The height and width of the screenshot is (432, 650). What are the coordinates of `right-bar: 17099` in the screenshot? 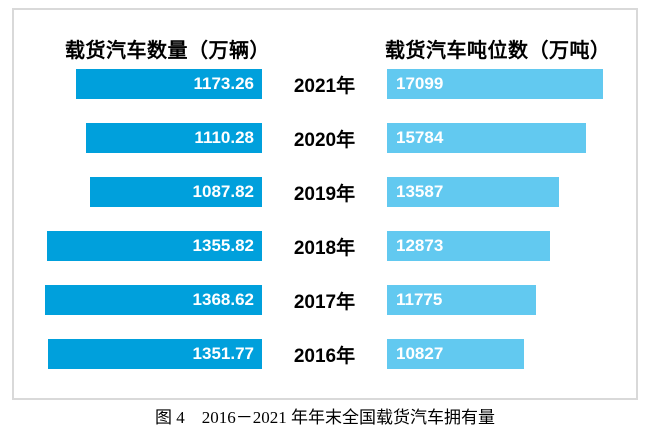 It's located at (495, 84).